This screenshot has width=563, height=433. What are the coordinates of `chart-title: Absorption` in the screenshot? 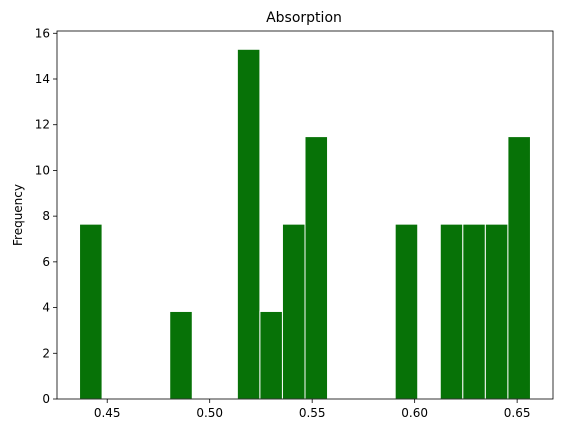 It's located at (304, 18).